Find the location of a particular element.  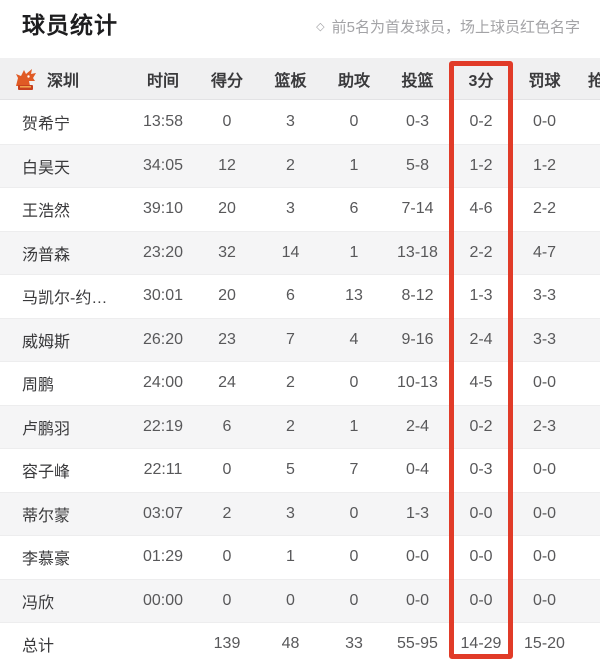

table-row: 容子峰 22:11 0 5 7 0-4 0-3 0-0 is located at coordinates (300, 470).